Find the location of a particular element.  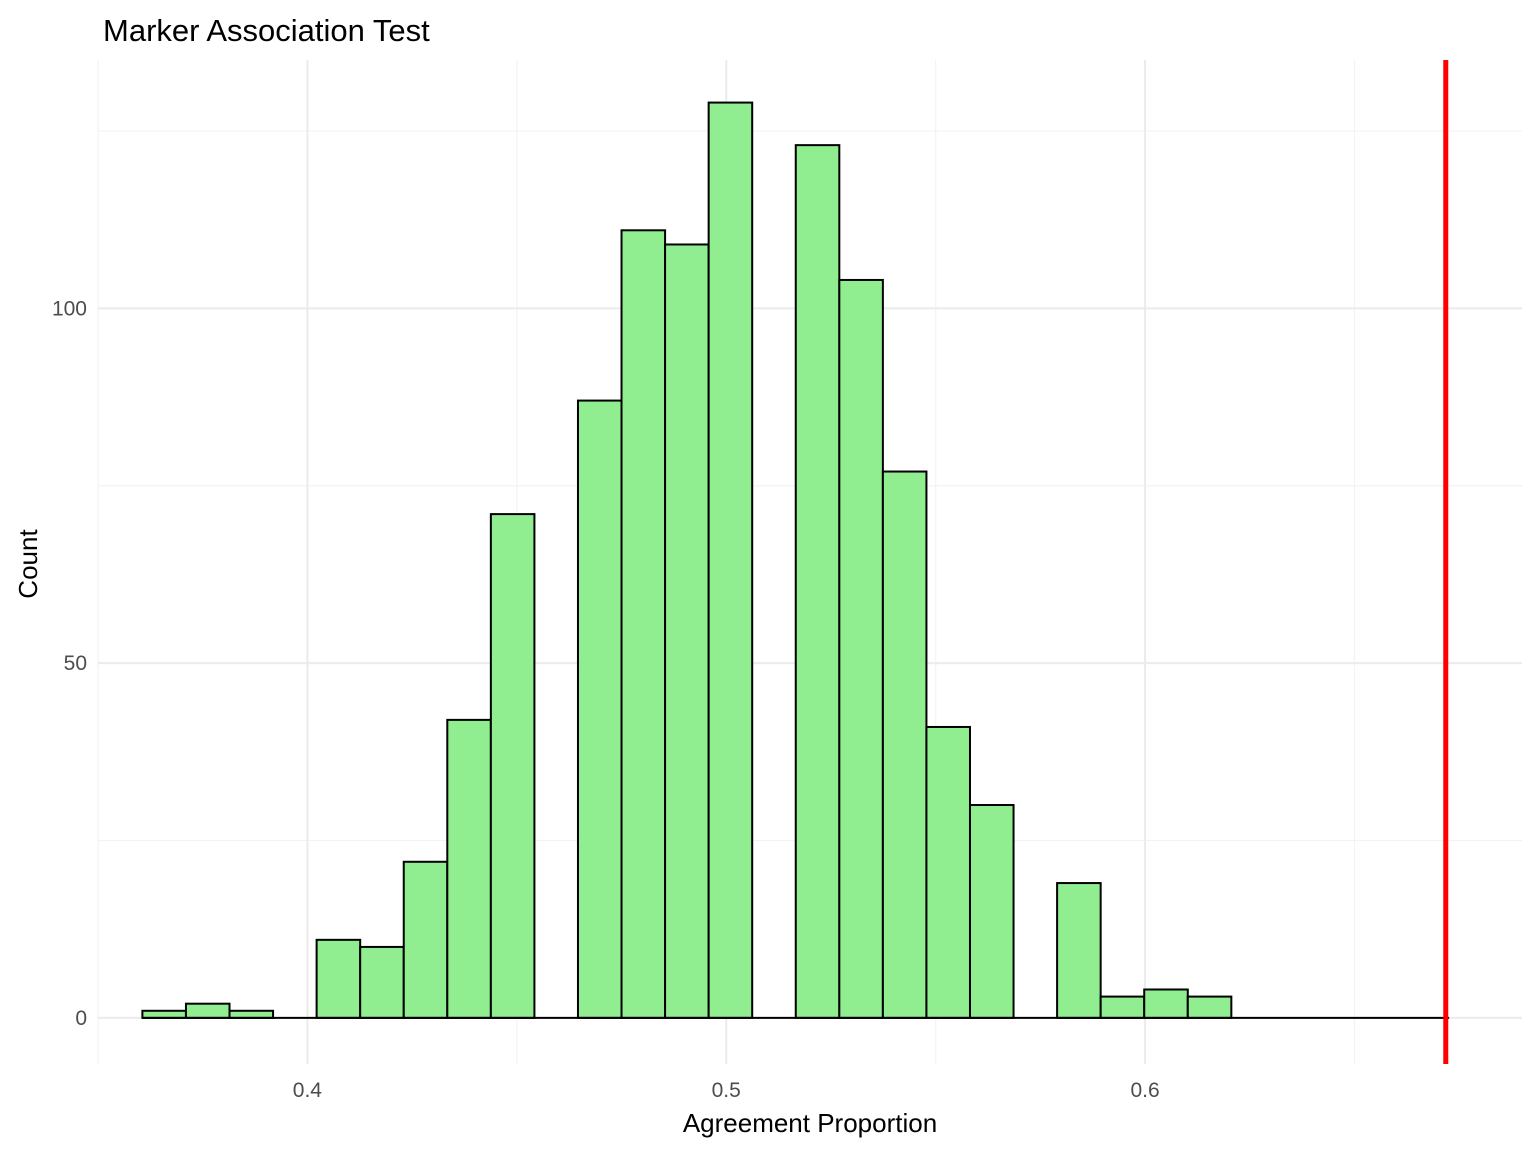

y-axis-ticks: 0 50 100 is located at coordinates (69, 663).